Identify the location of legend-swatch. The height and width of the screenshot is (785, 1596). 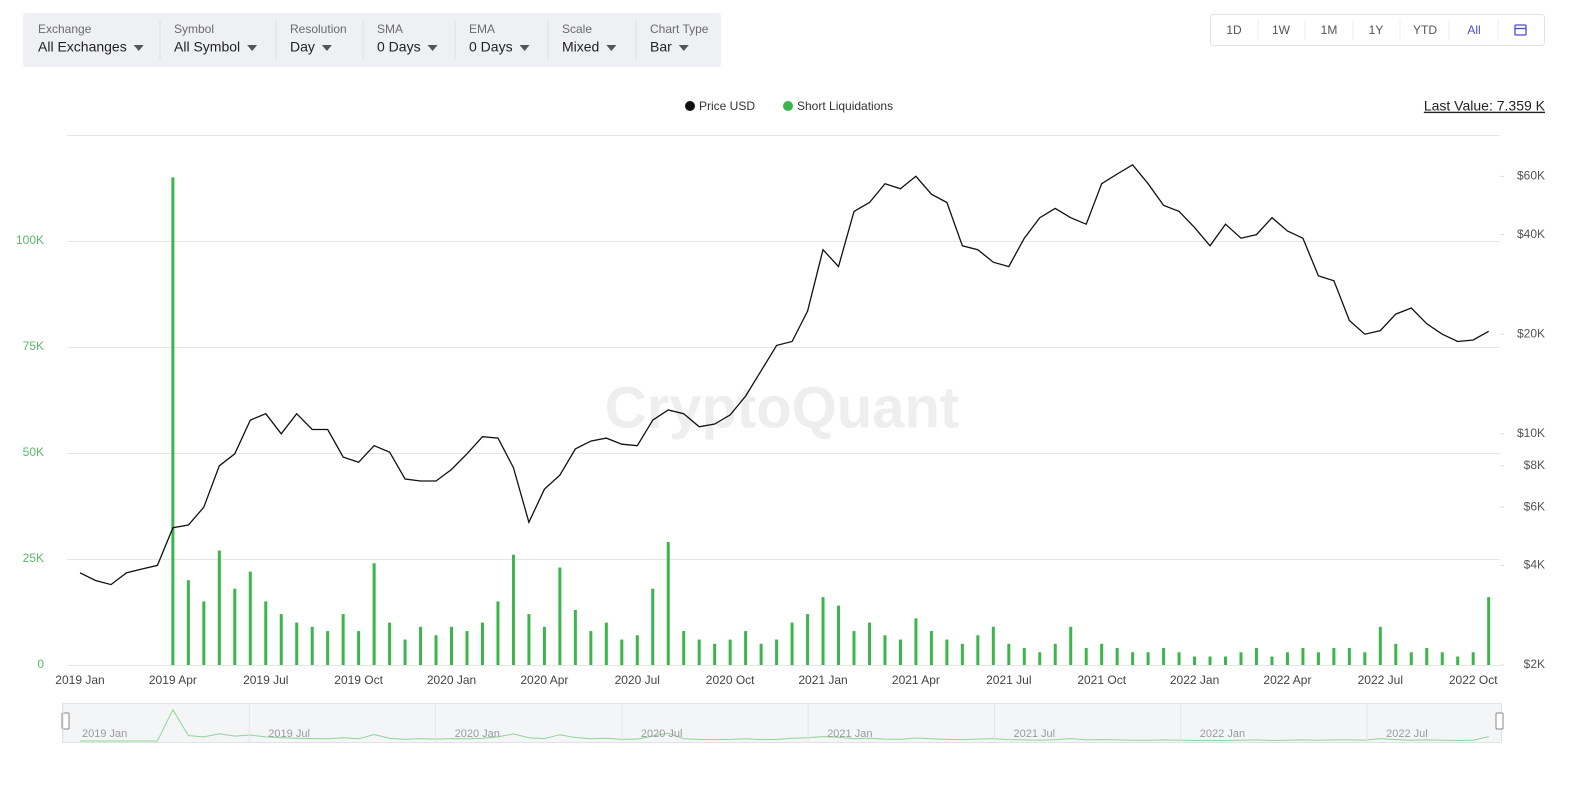
(788, 106).